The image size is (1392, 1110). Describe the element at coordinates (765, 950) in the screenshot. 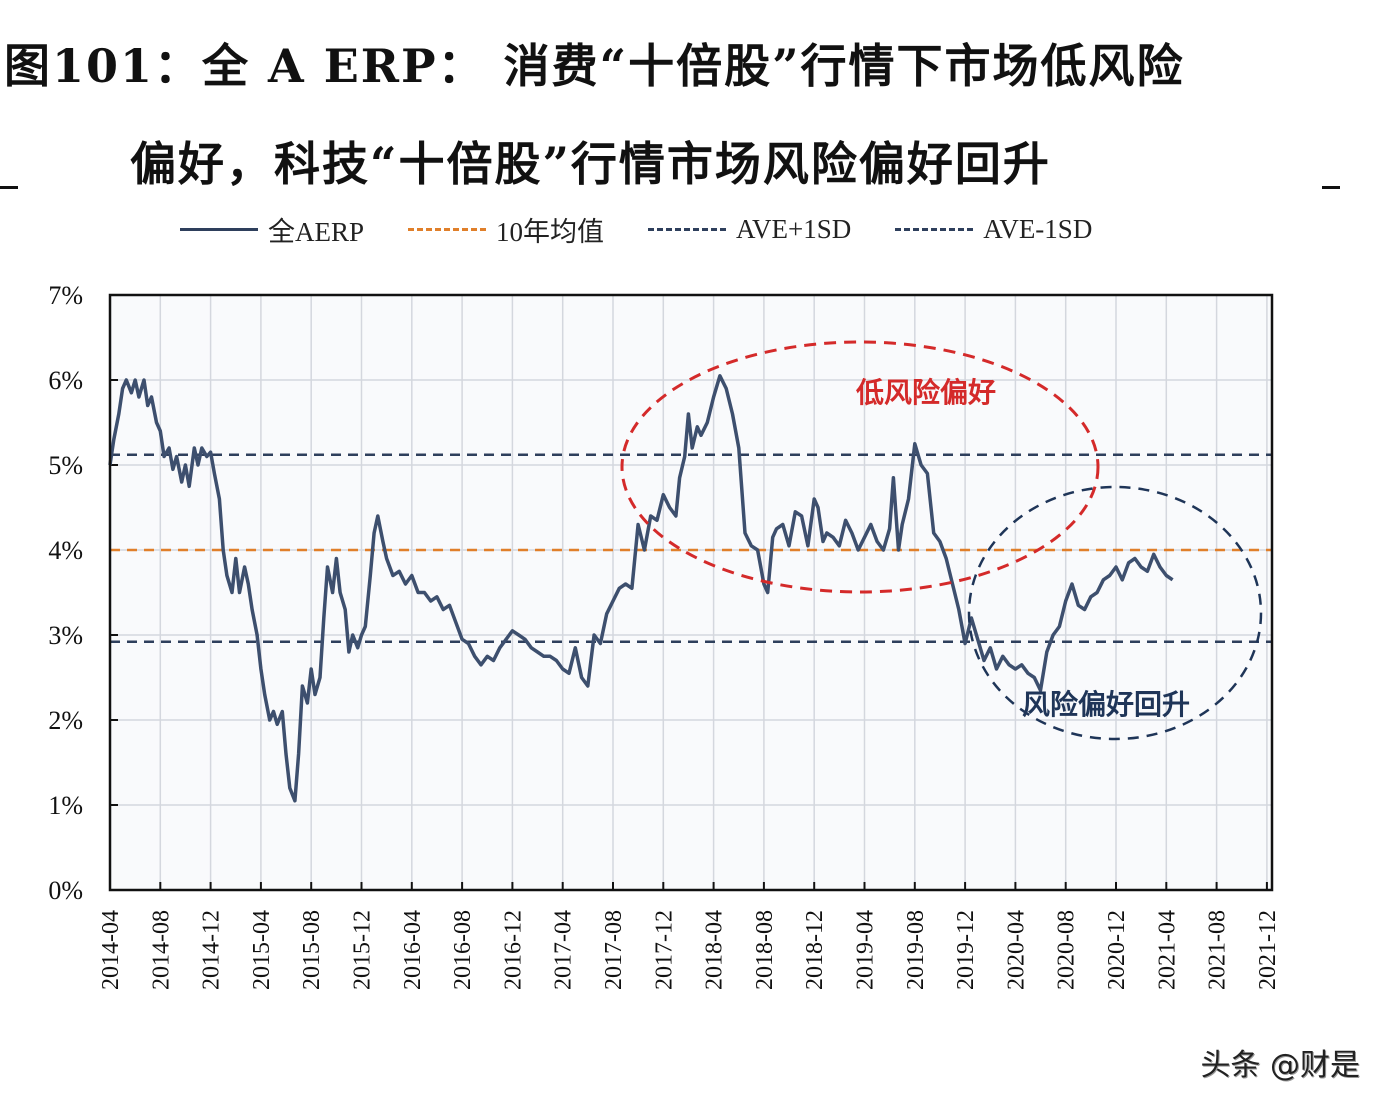

I see `x-tick-label: 2018-08` at that location.